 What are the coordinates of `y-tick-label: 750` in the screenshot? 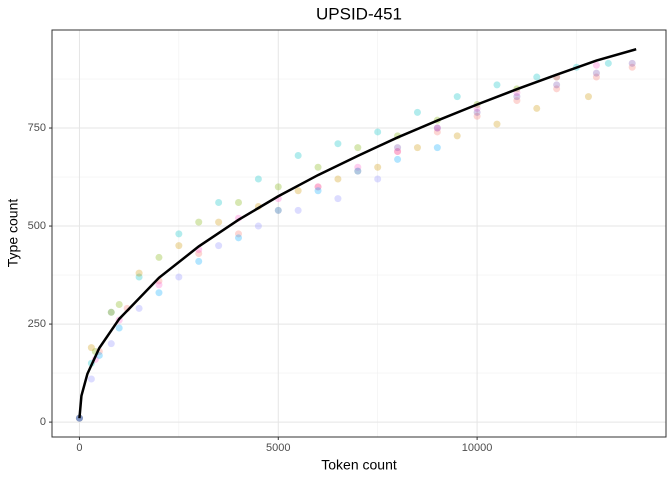 It's located at (37, 128).